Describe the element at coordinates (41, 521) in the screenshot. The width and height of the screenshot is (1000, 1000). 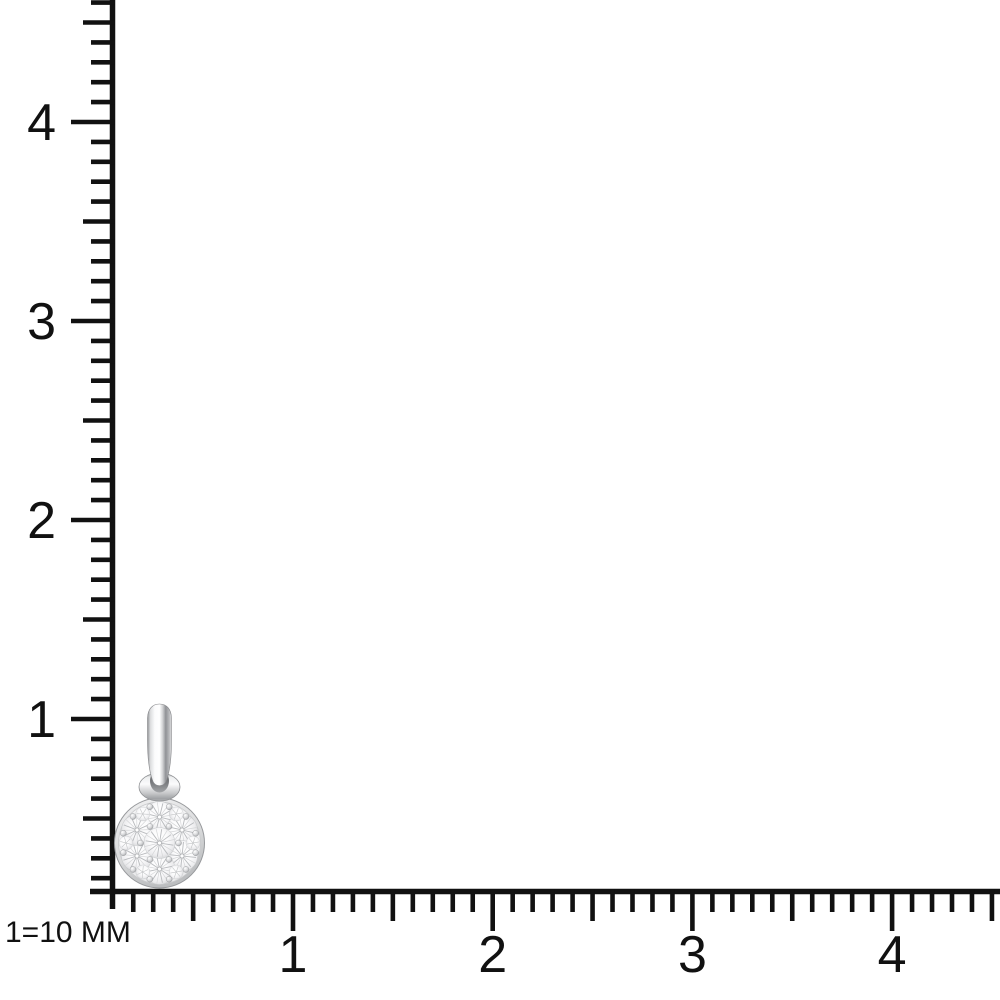
I see `v-ruler-number: 2` at that location.